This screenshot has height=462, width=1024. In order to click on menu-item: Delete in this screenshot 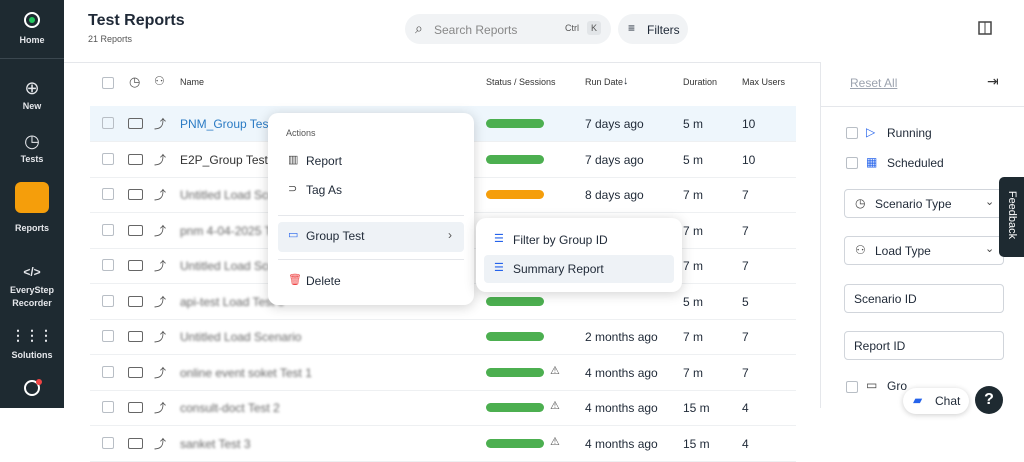, I will do `click(323, 281)`.